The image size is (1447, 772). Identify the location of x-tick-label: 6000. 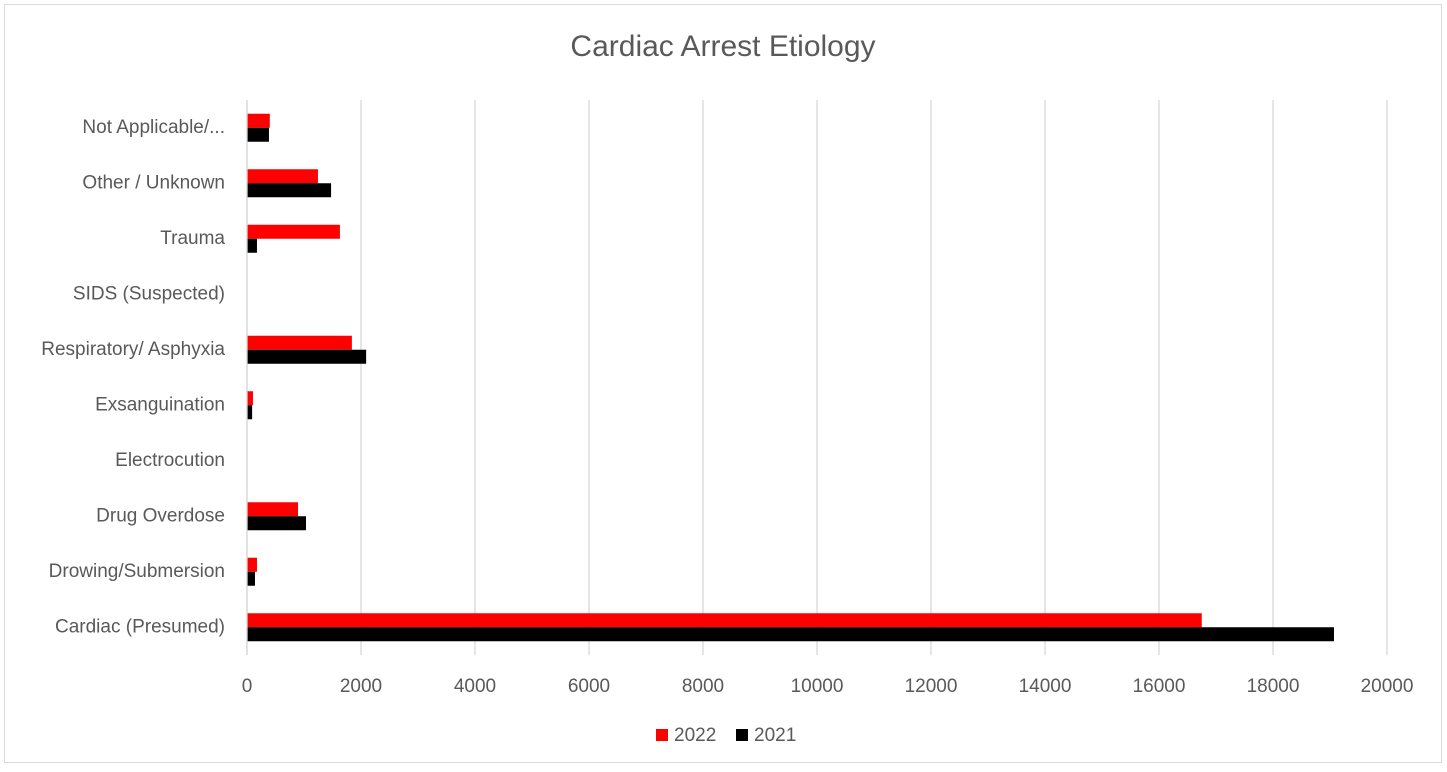
(589, 686).